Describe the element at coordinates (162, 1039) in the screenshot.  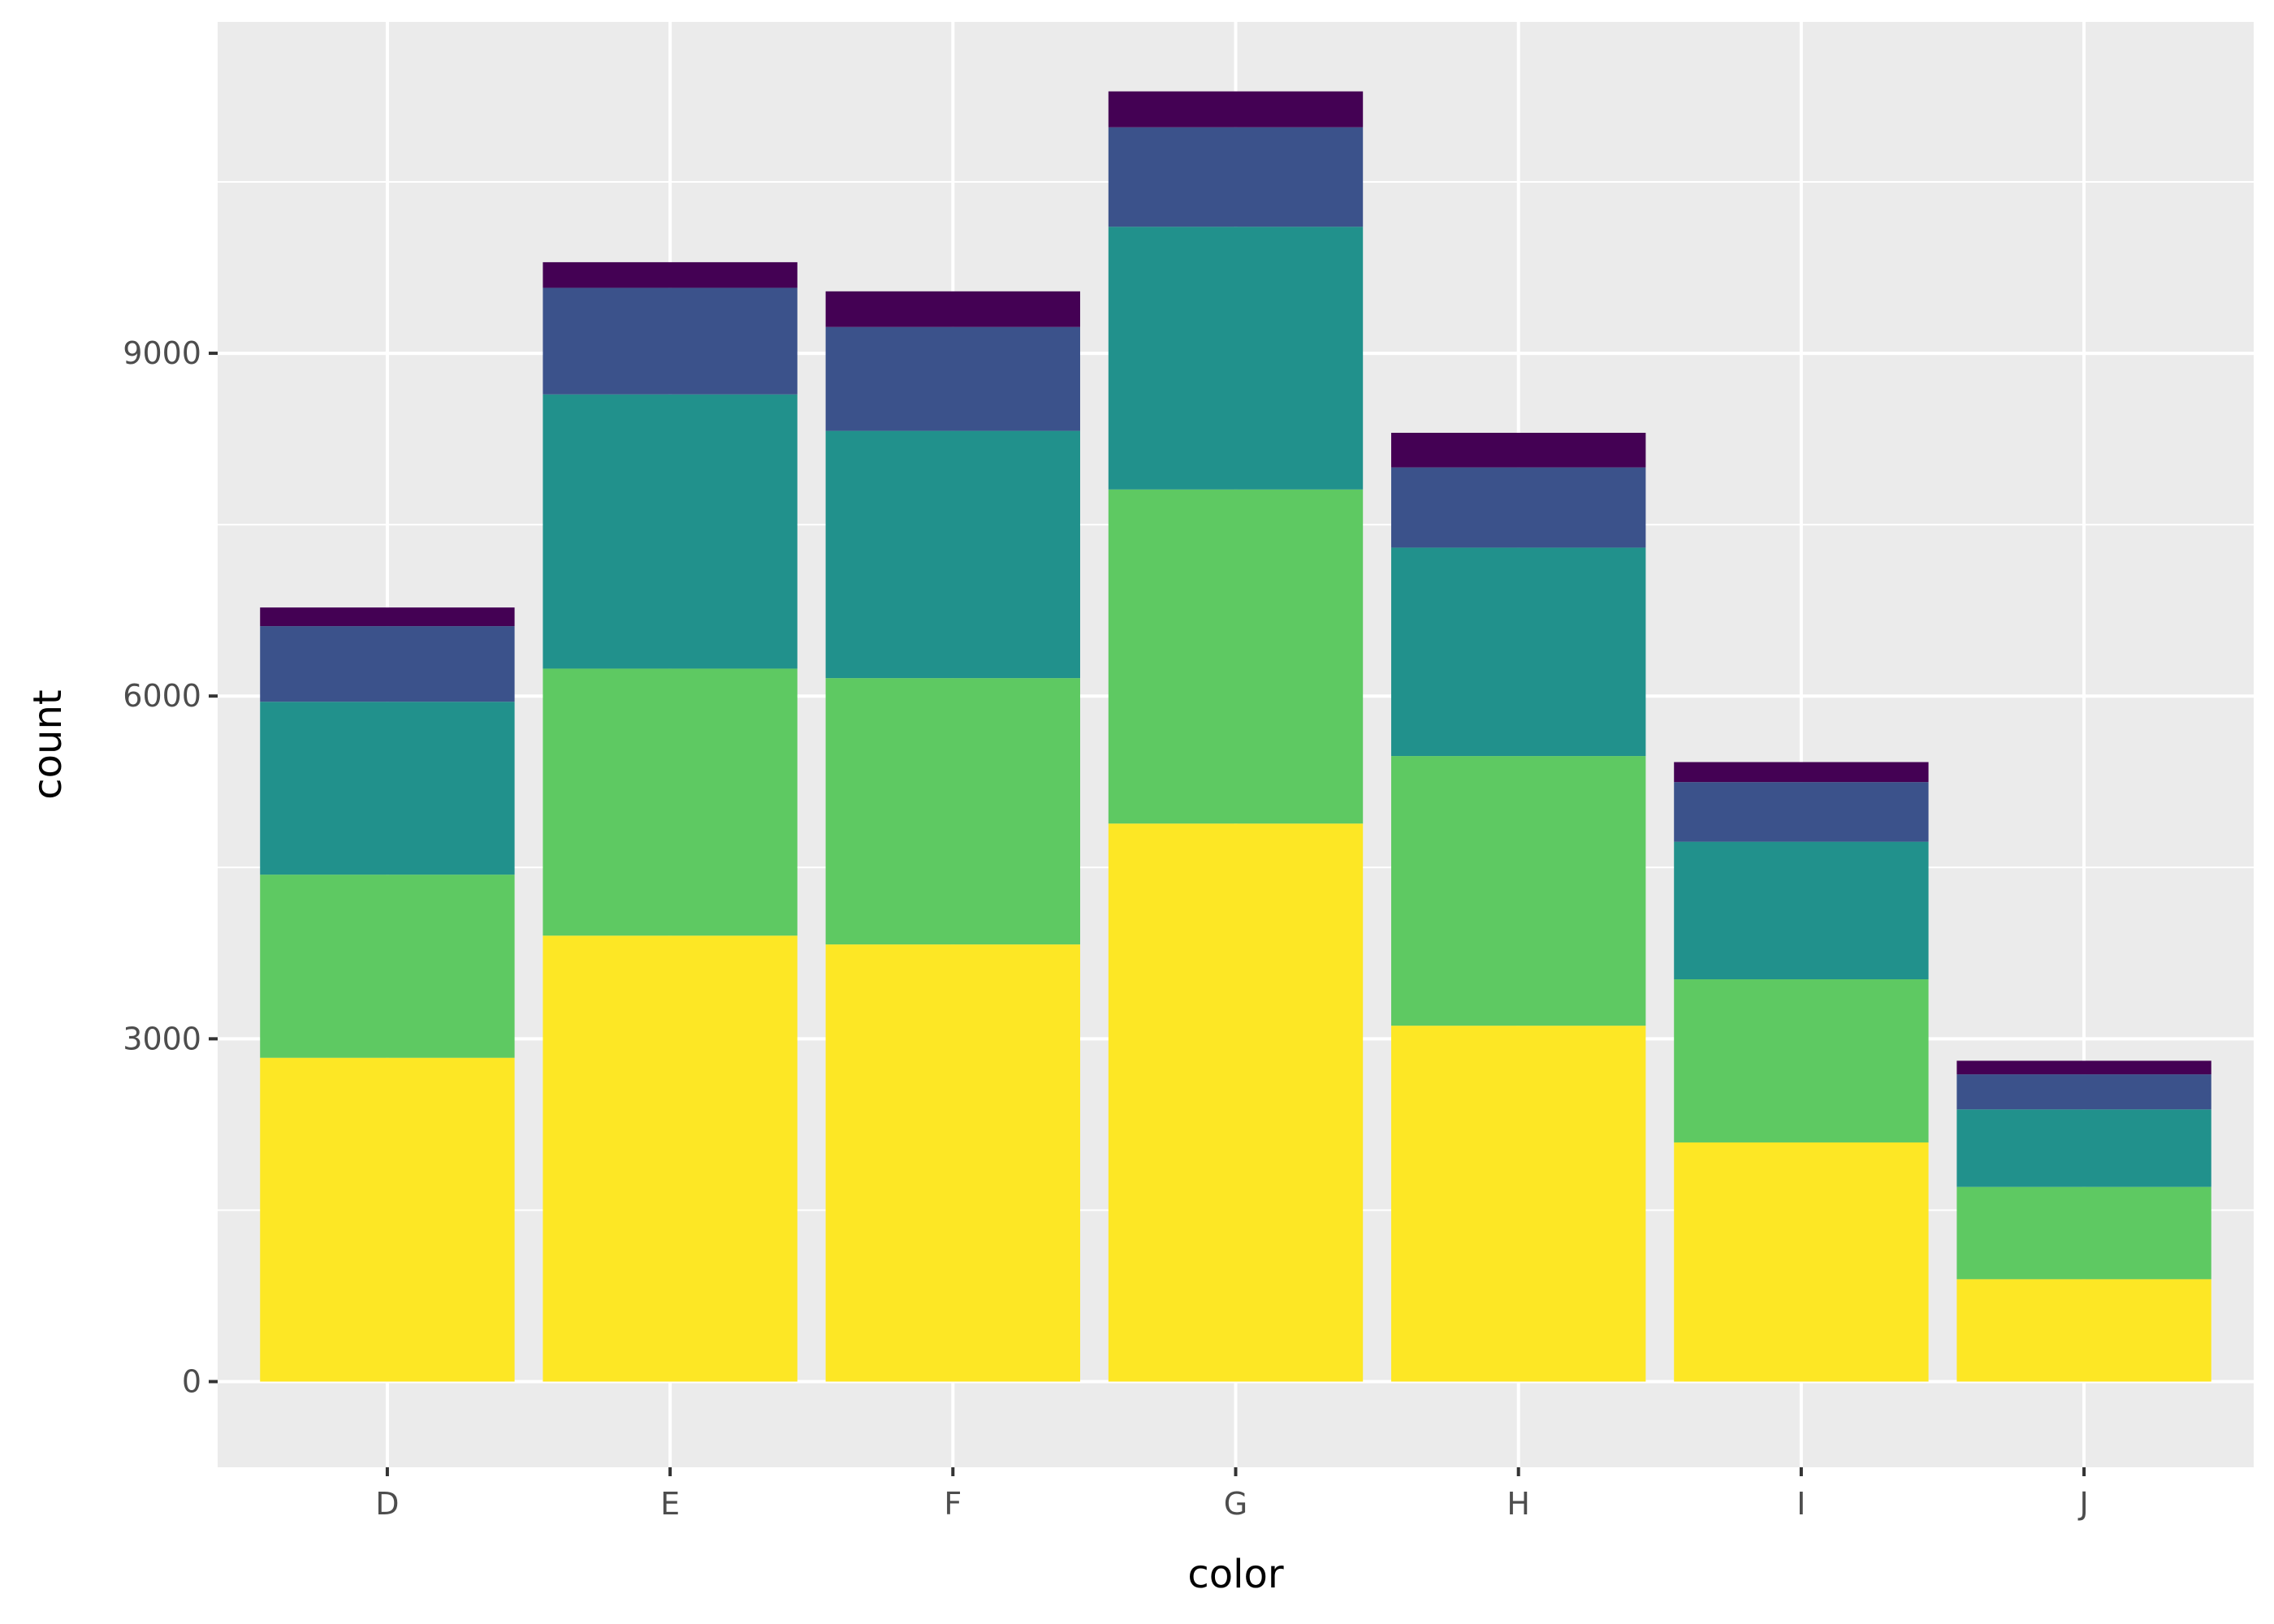
I see `y-tick-label: 3000` at that location.